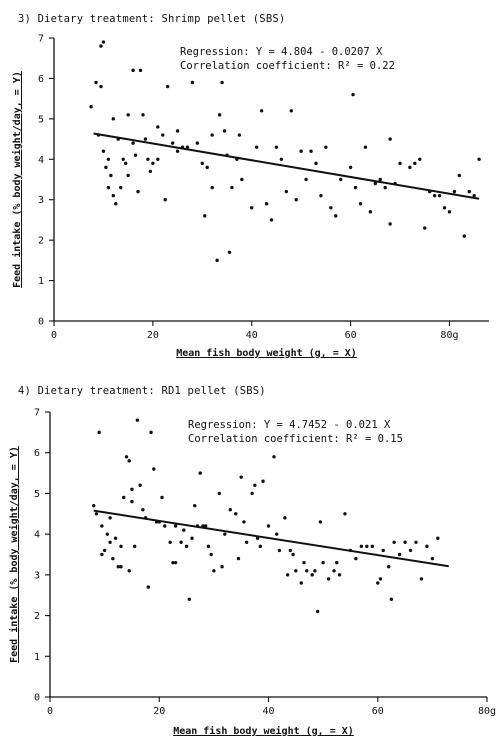  What do you see at coordinates (263, 731) in the screenshot?
I see `chart-2-x-axis-label: Mean fish body weight (g, = X)` at bounding box center [263, 731].